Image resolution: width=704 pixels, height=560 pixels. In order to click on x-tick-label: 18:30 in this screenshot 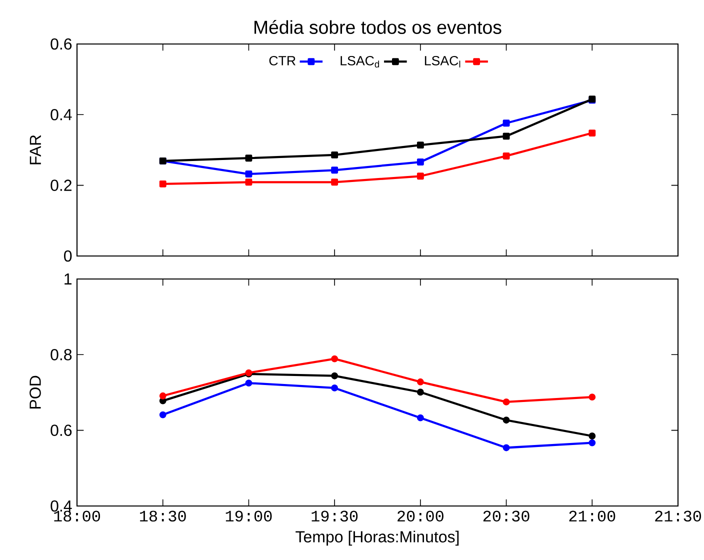, I will do `click(163, 516)`.